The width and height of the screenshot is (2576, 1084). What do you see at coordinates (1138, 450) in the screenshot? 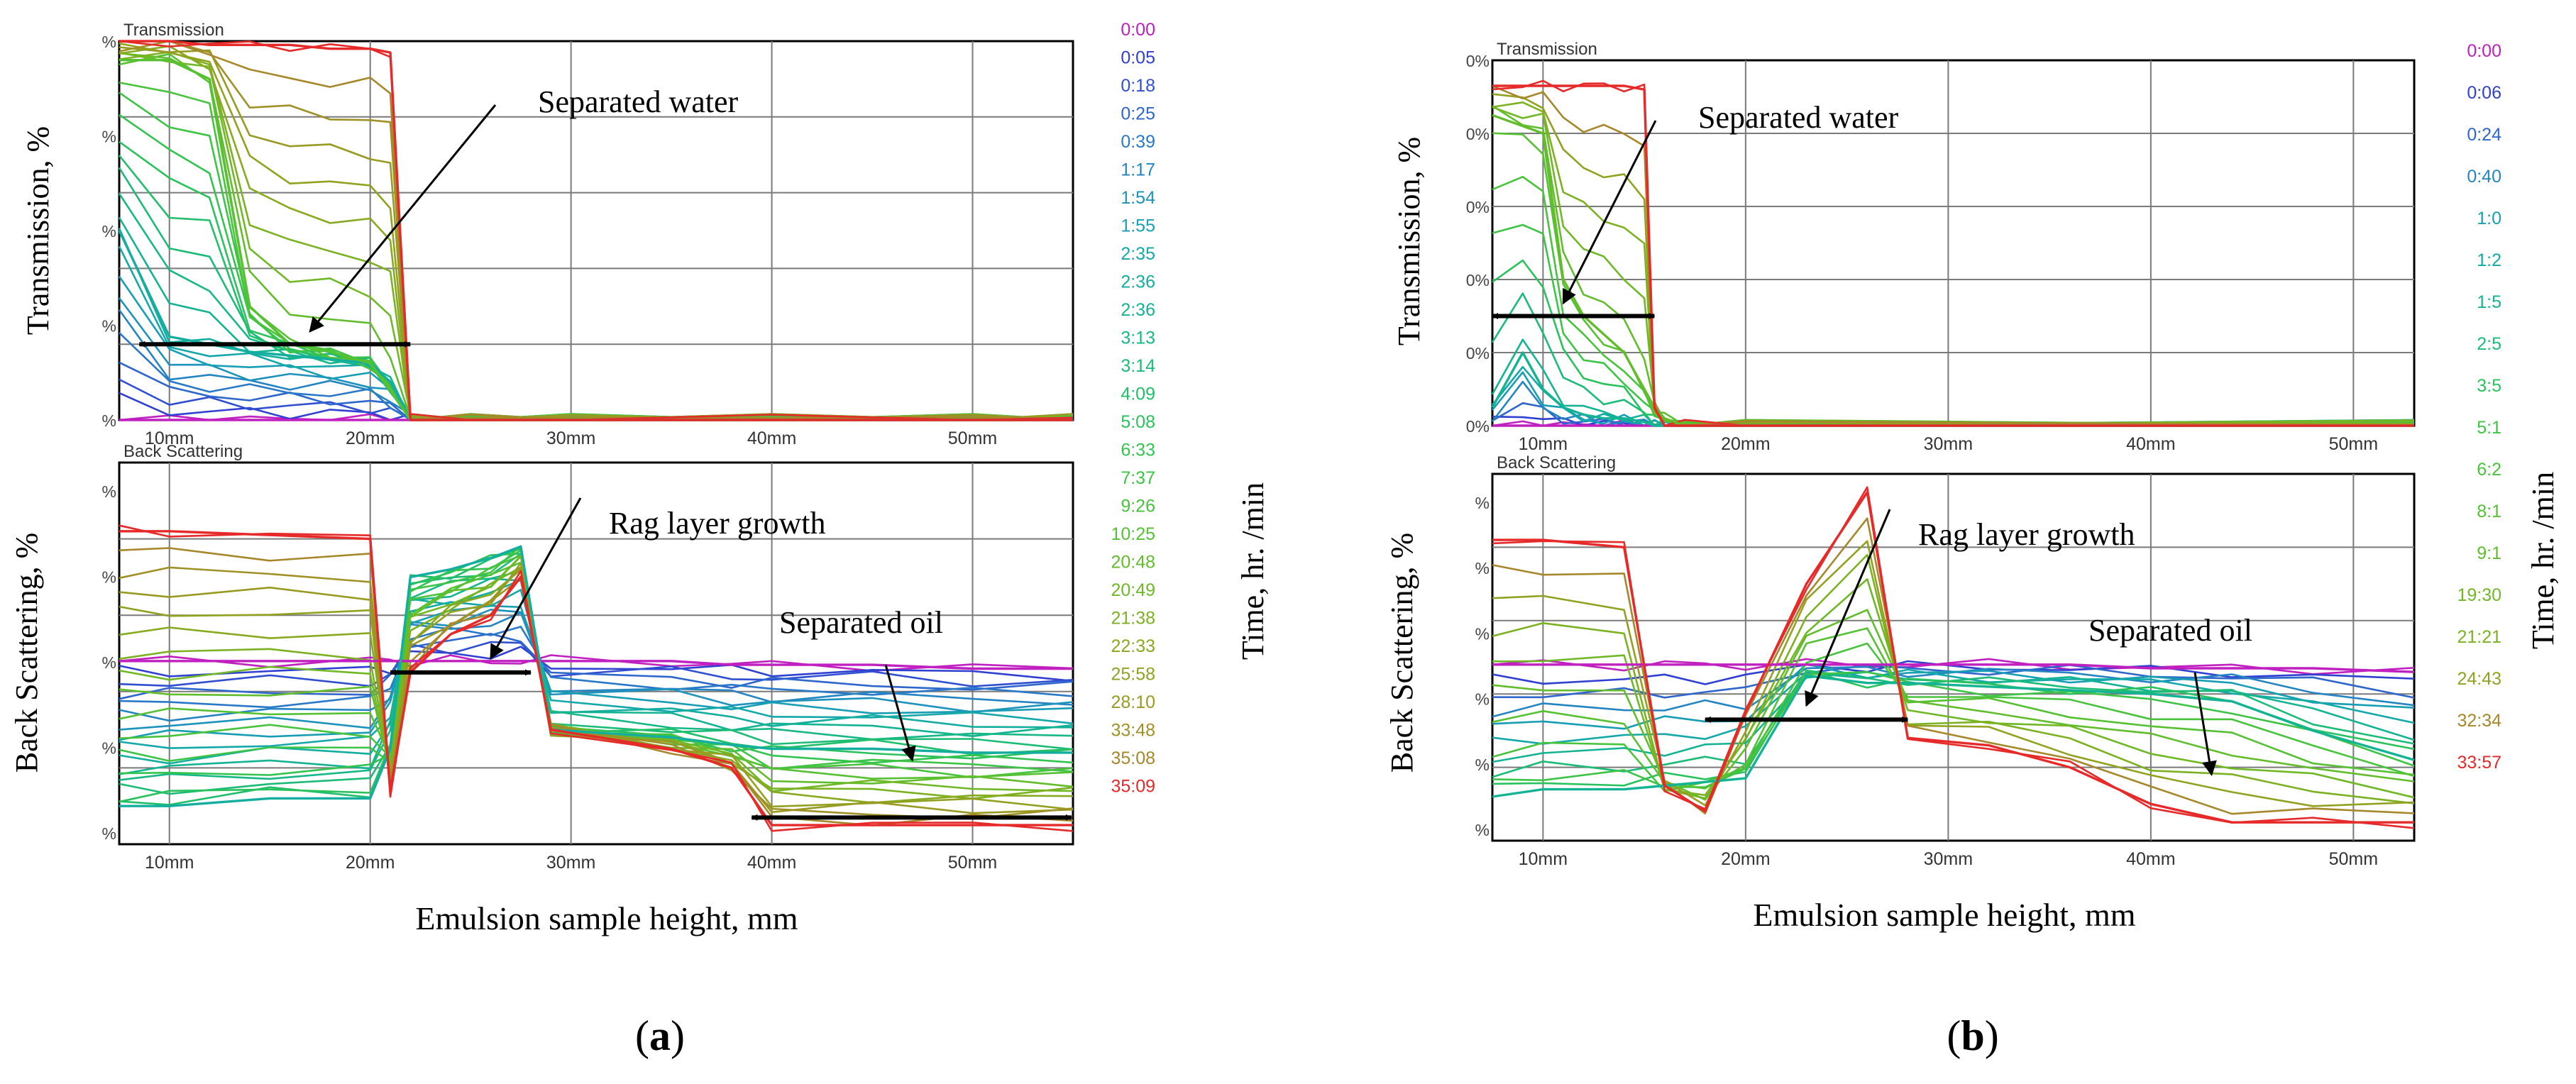
I see `time-legend-item: 6:33` at bounding box center [1138, 450].